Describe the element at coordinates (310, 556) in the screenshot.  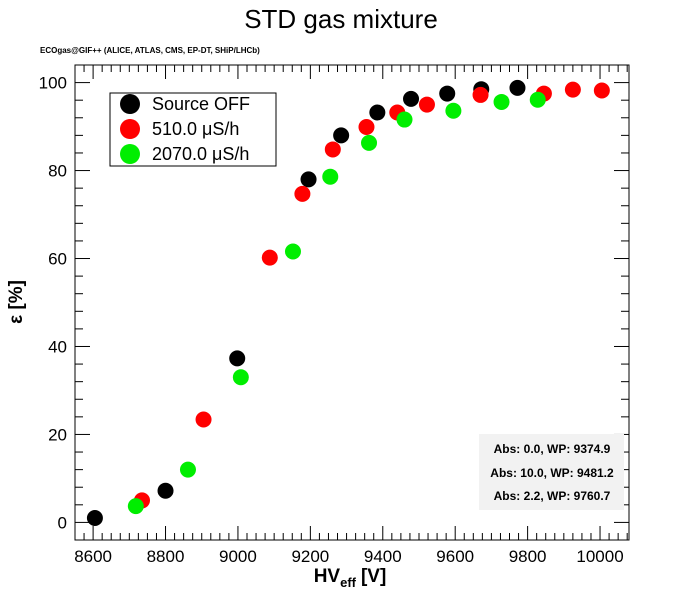
I see `x-tick-label: 9200` at that location.